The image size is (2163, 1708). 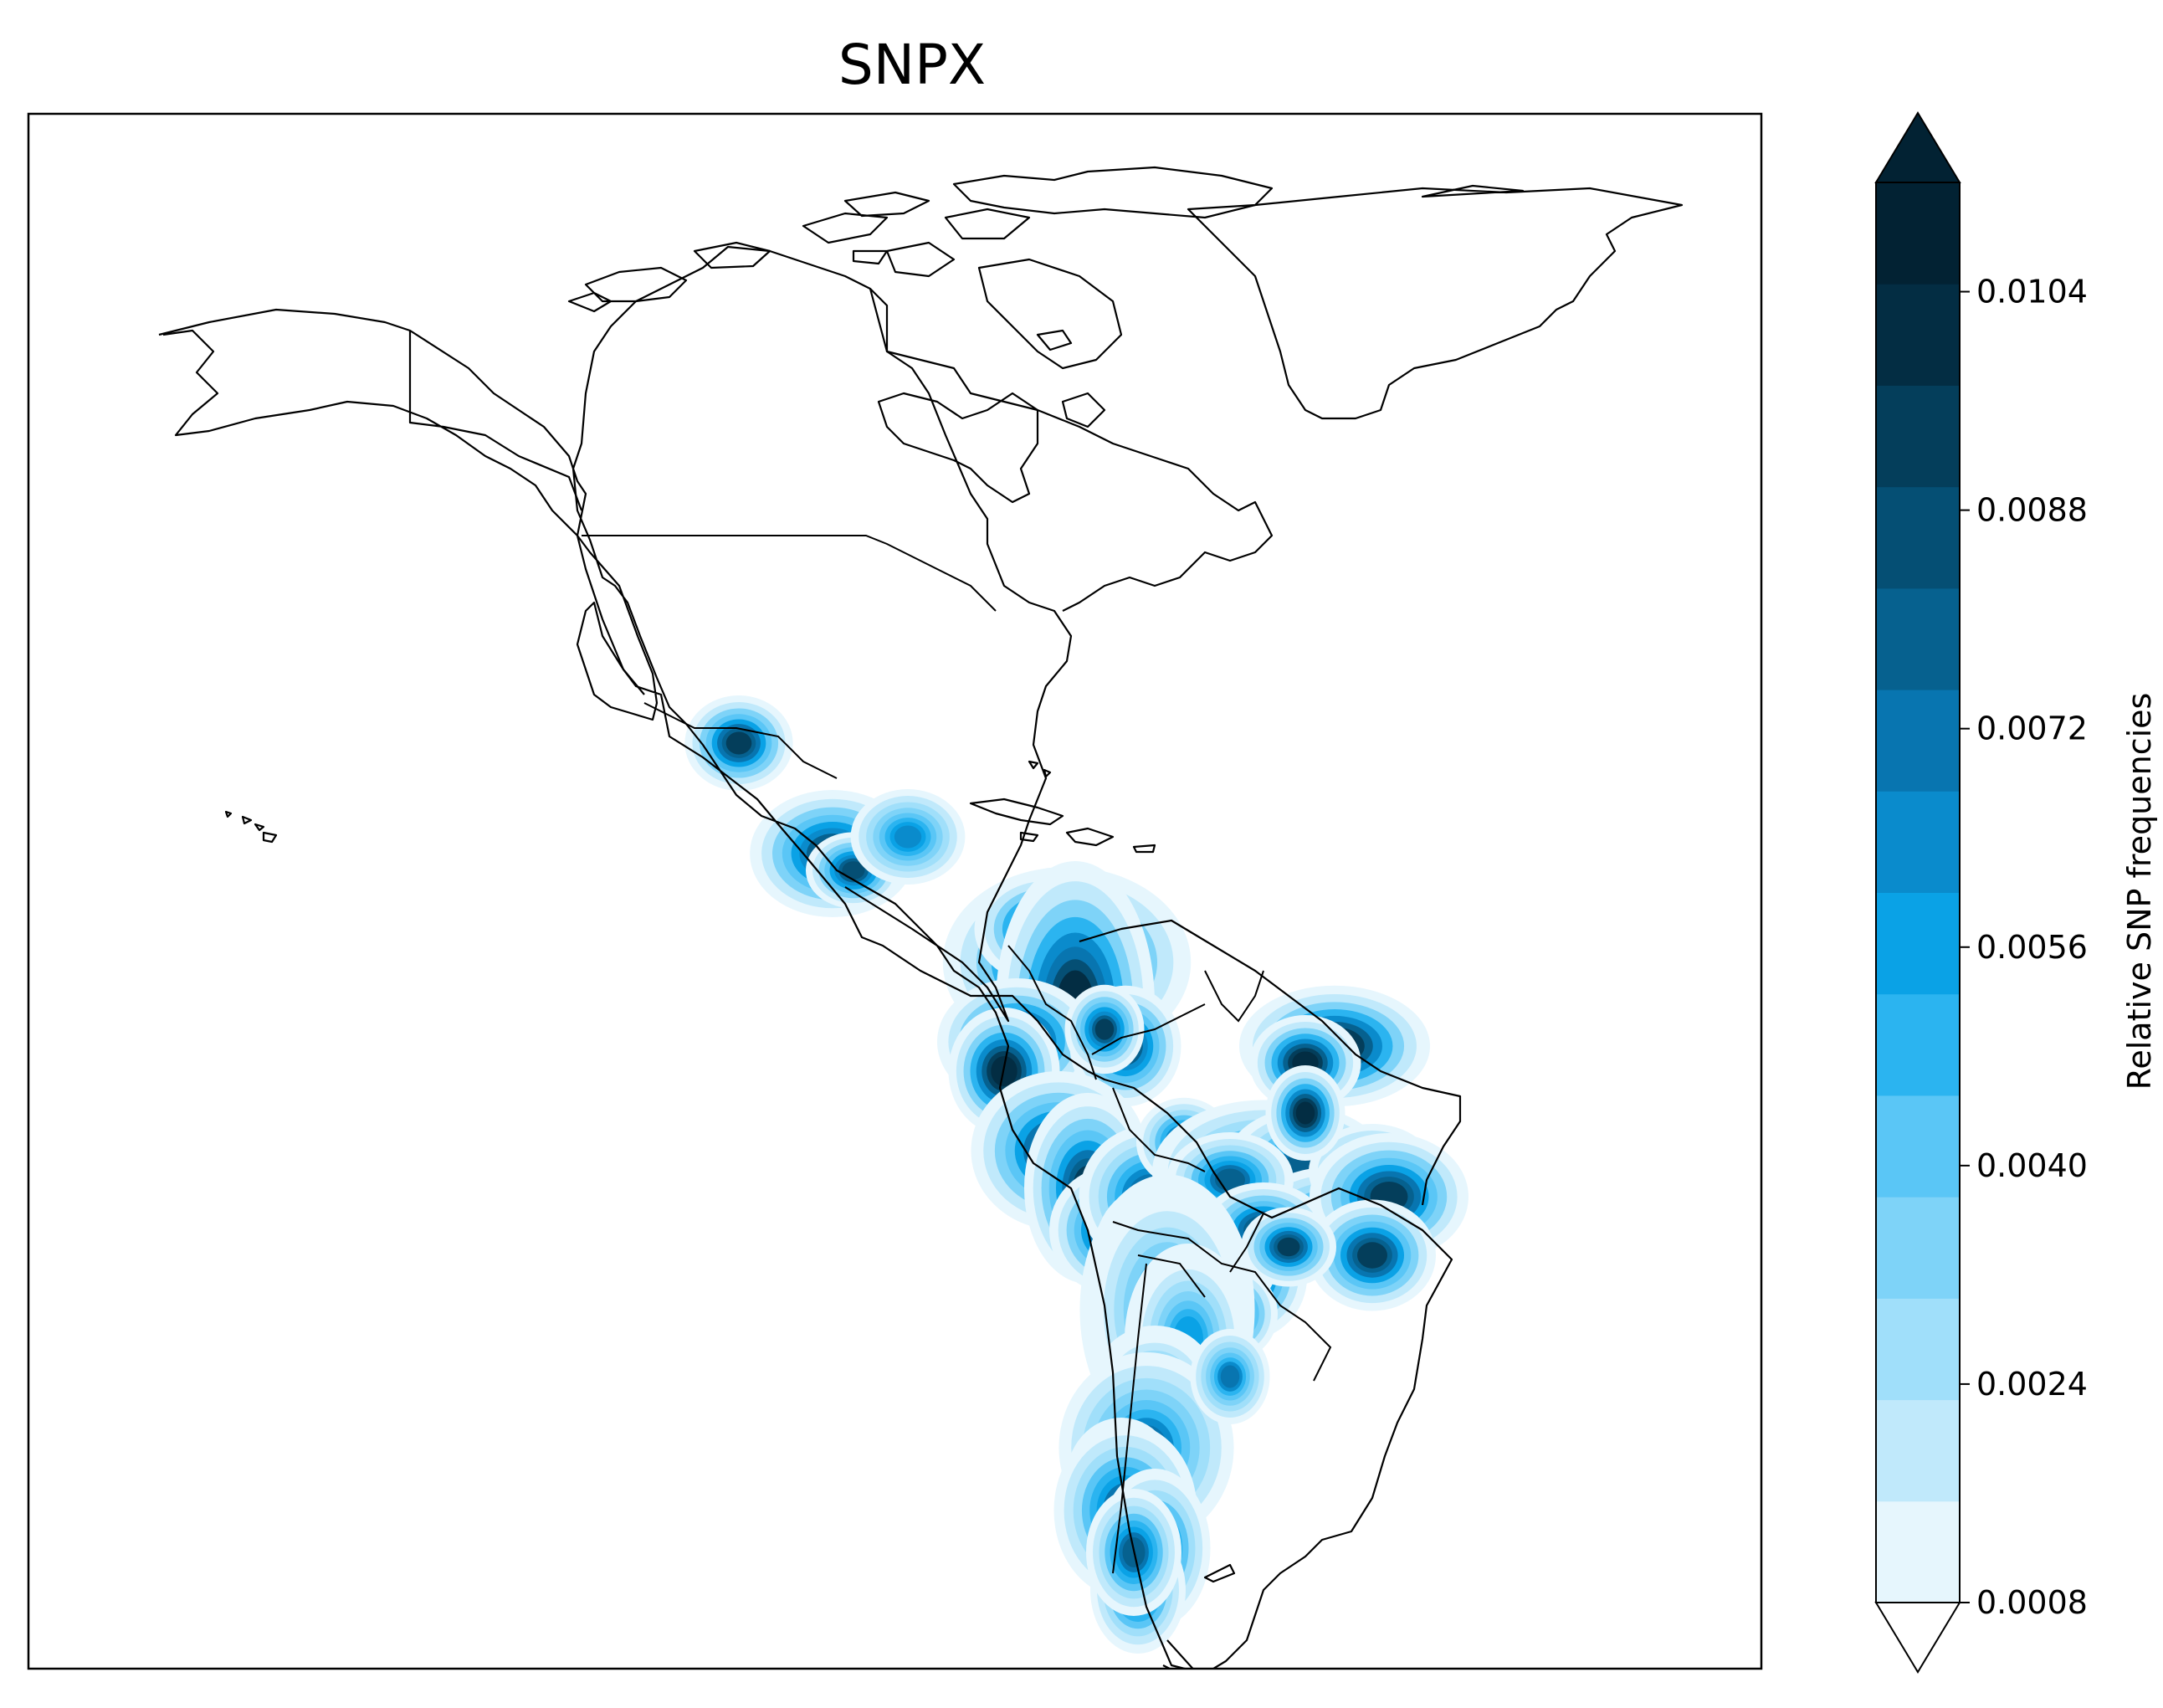 What do you see at coordinates (2032, 292) in the screenshot?
I see `colorbar-tick-label: 0.0104` at bounding box center [2032, 292].